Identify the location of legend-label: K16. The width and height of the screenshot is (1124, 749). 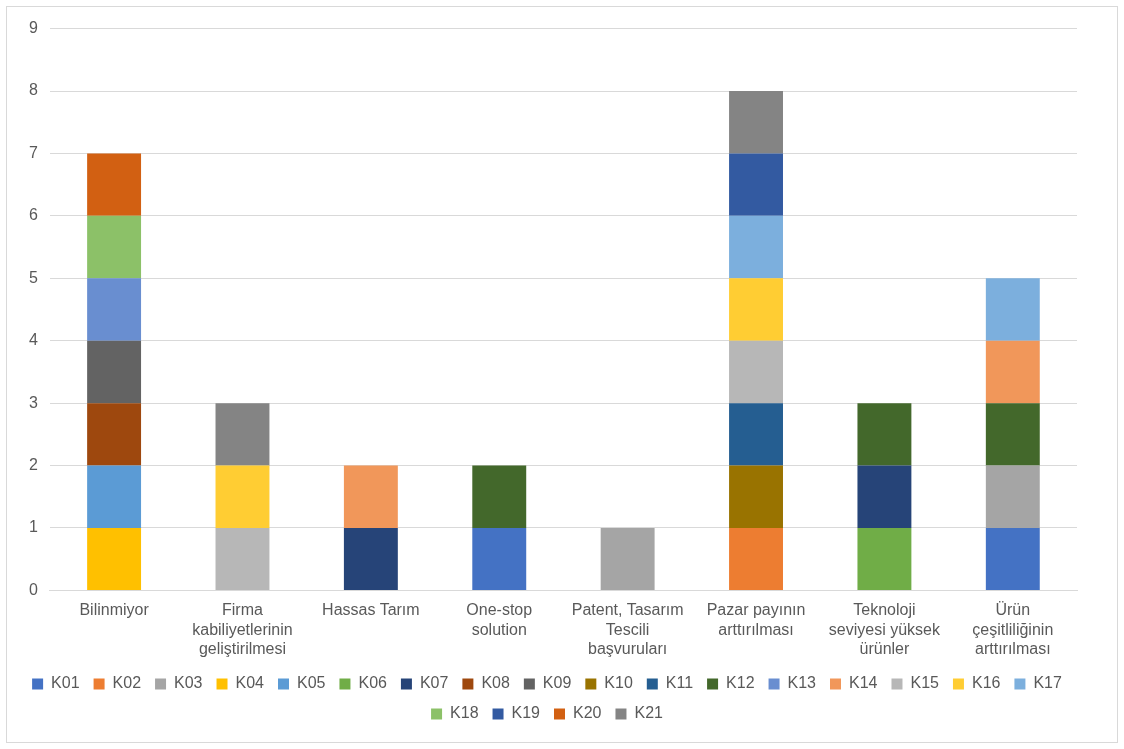
(986, 683).